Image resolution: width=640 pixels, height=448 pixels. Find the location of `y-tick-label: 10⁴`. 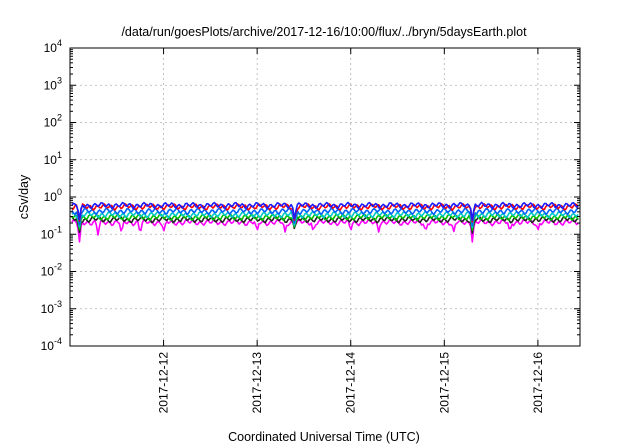

y-tick-label: 10⁴ is located at coordinates (53, 46).